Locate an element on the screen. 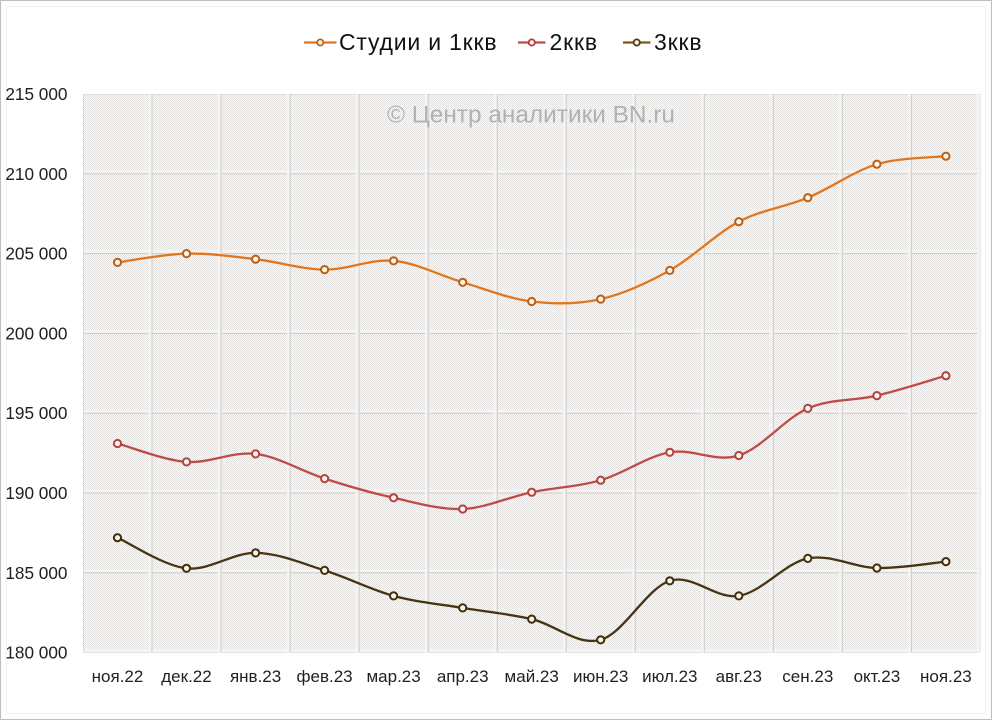 The width and height of the screenshot is (992, 725). svg-text: окт.23 is located at coordinates (877, 676).